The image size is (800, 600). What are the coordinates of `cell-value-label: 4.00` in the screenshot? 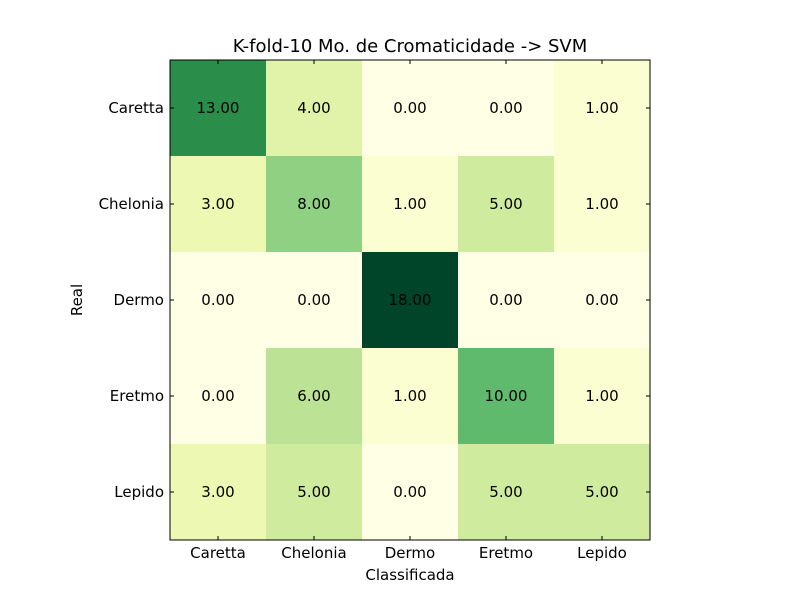 It's located at (313, 108).